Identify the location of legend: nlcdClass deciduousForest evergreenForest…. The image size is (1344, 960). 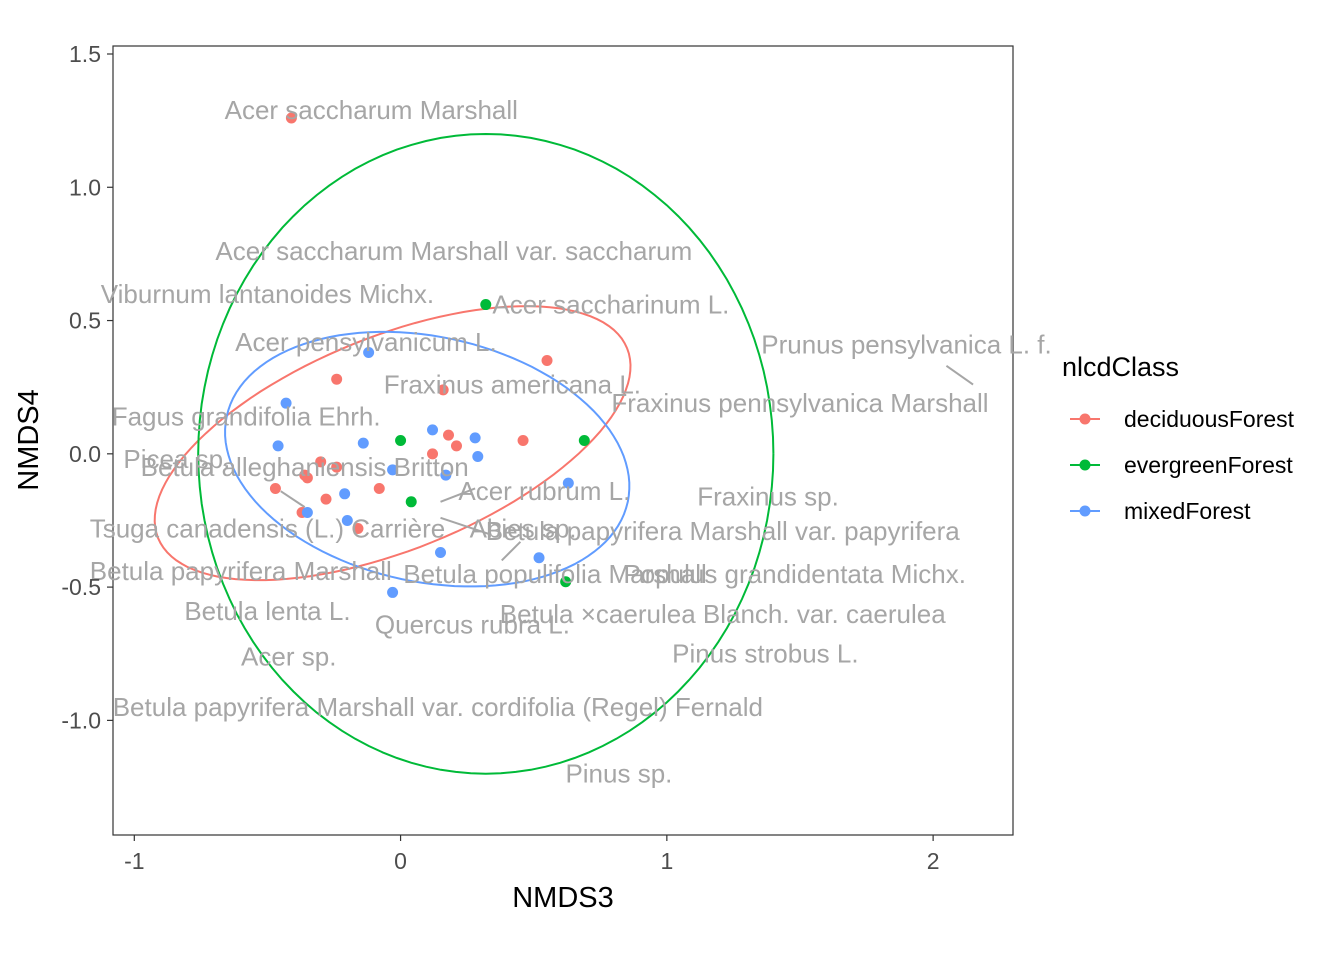
(1178, 438).